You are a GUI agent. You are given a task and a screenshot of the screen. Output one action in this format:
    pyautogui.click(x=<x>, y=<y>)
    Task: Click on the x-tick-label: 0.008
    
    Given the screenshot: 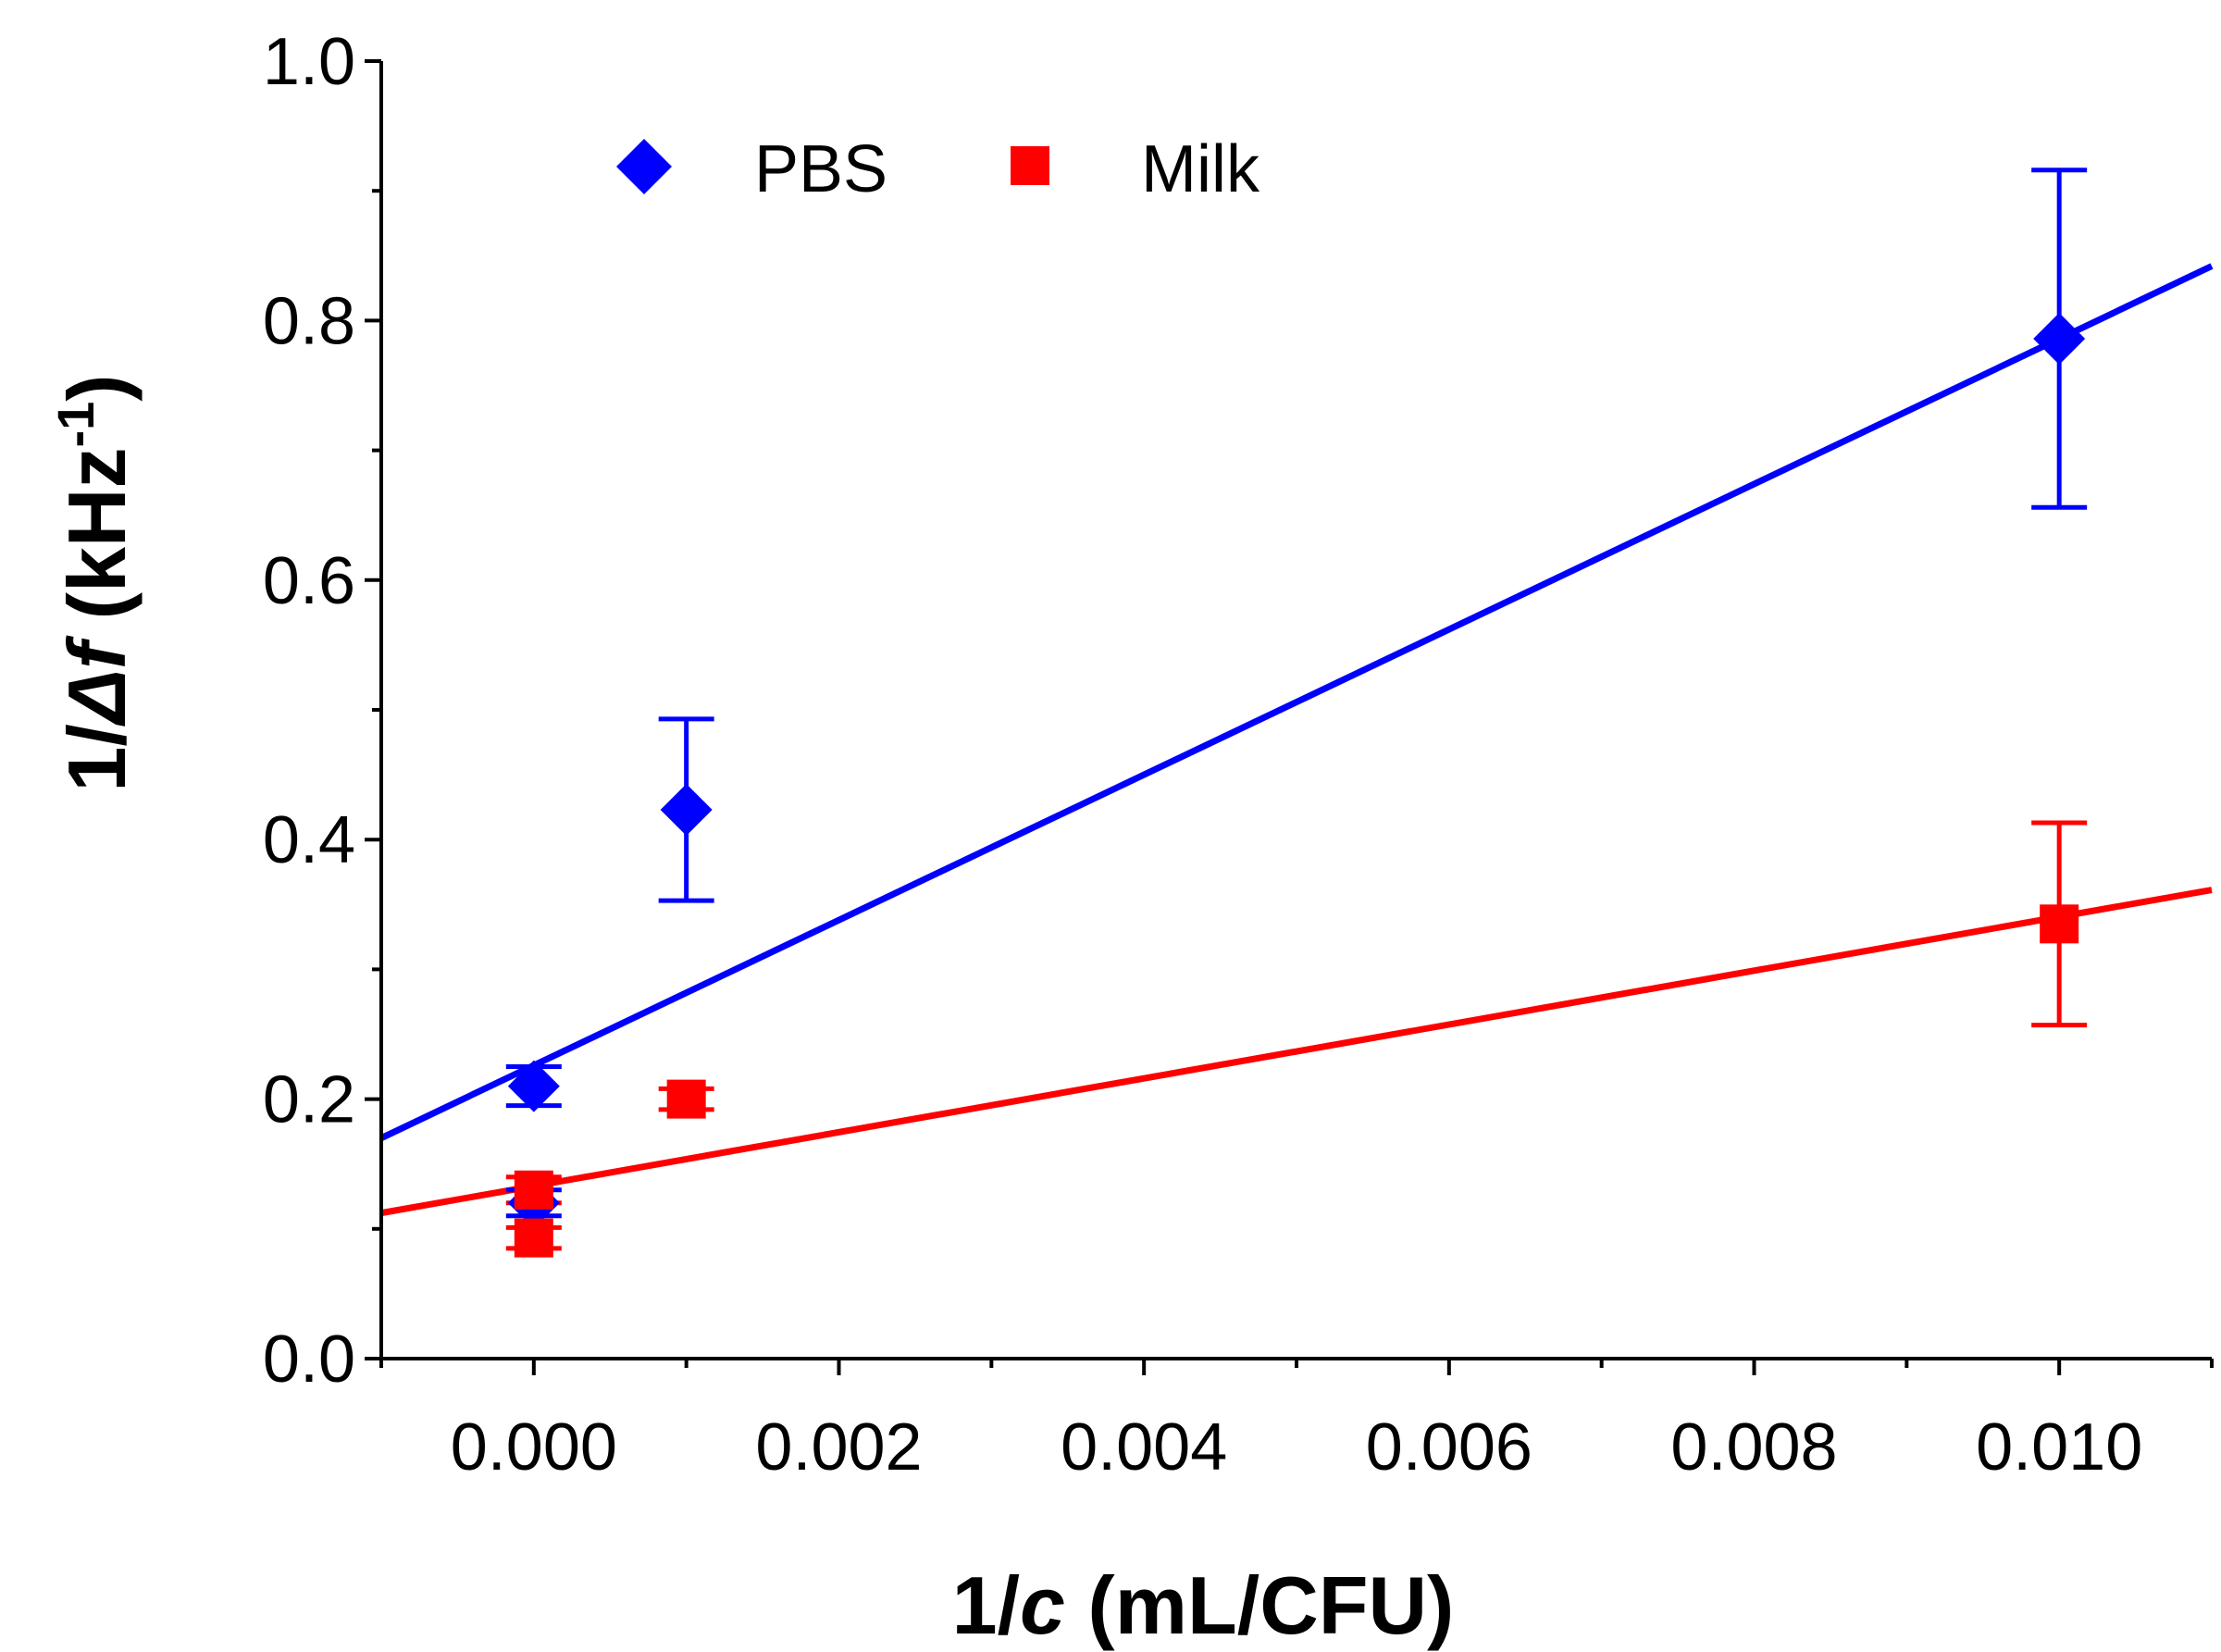 What is the action you would take?
    pyautogui.click(x=1753, y=1447)
    